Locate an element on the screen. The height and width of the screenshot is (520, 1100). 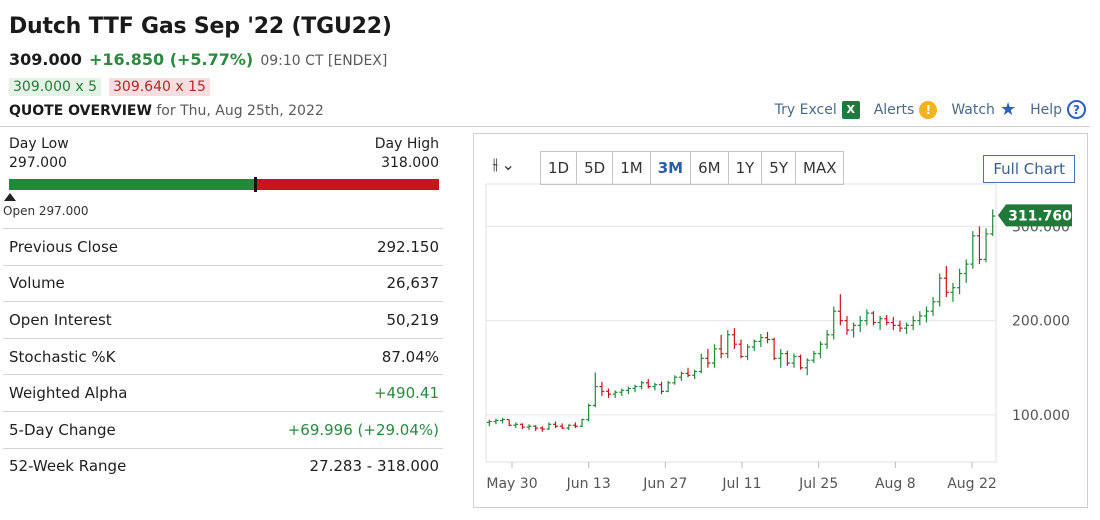
ohlc-type-icon: ⫳ is located at coordinates (495, 163).